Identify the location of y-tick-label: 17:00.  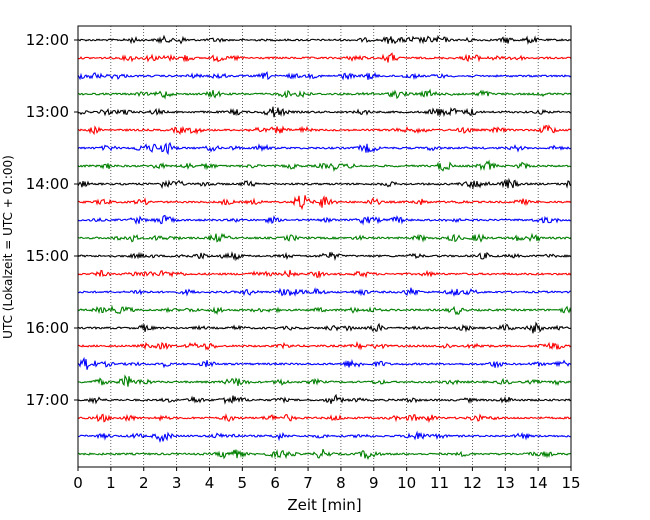
(47, 400).